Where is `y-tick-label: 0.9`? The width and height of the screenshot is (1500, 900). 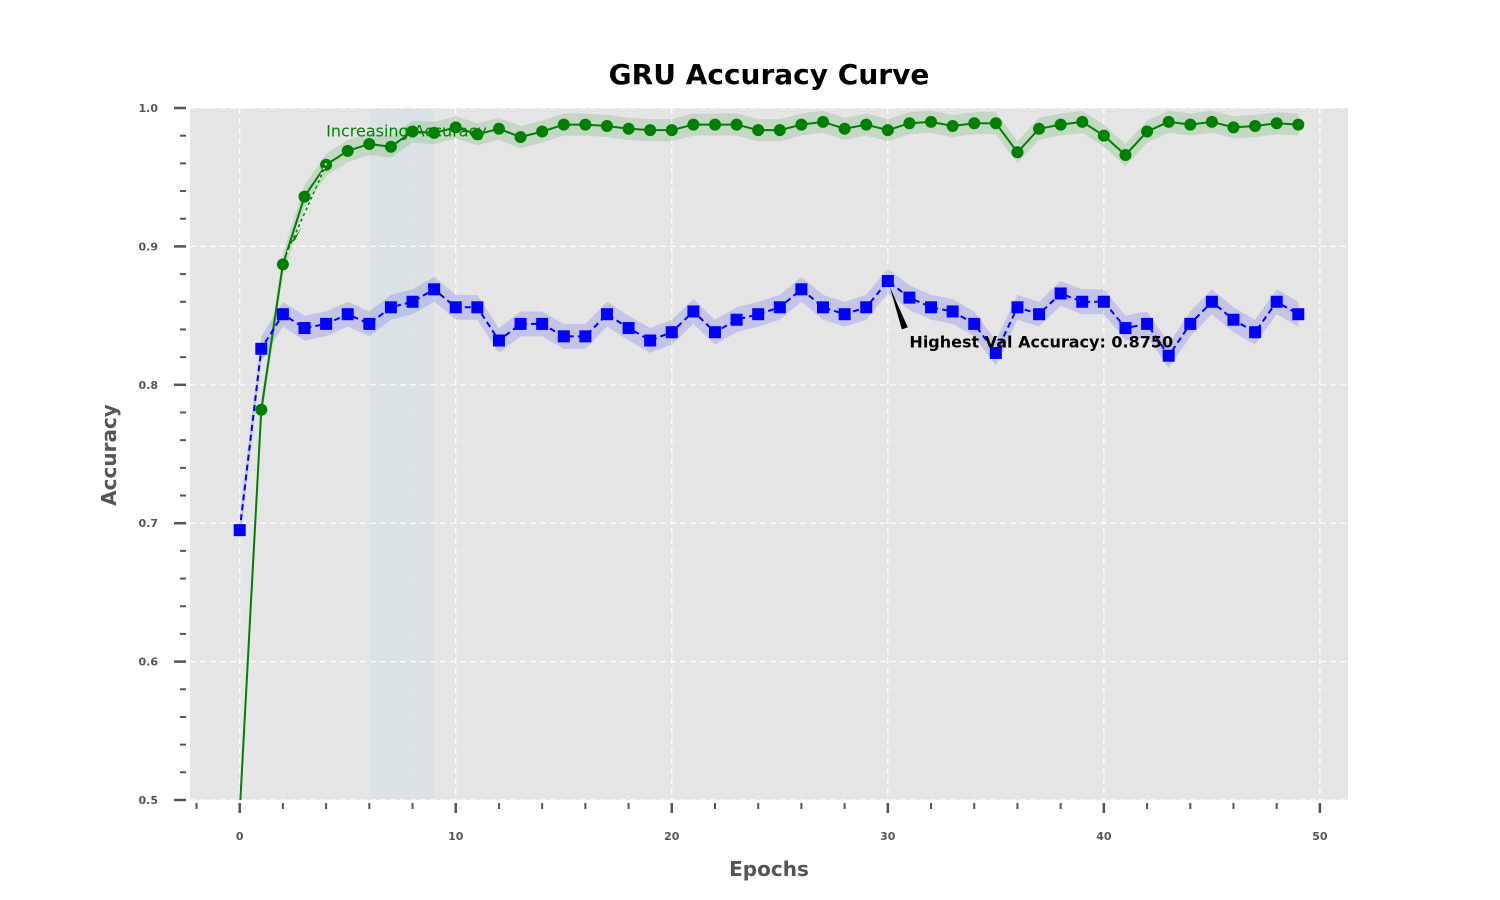 y-tick-label: 0.9 is located at coordinates (149, 246).